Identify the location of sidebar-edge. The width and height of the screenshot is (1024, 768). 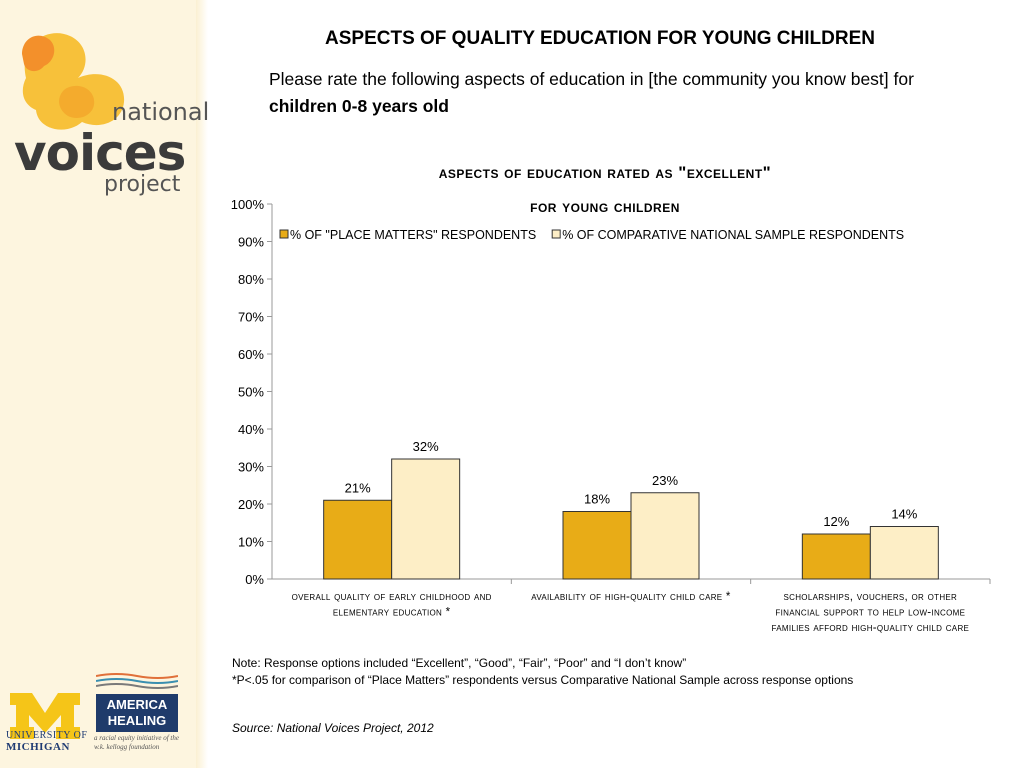
(202, 384).